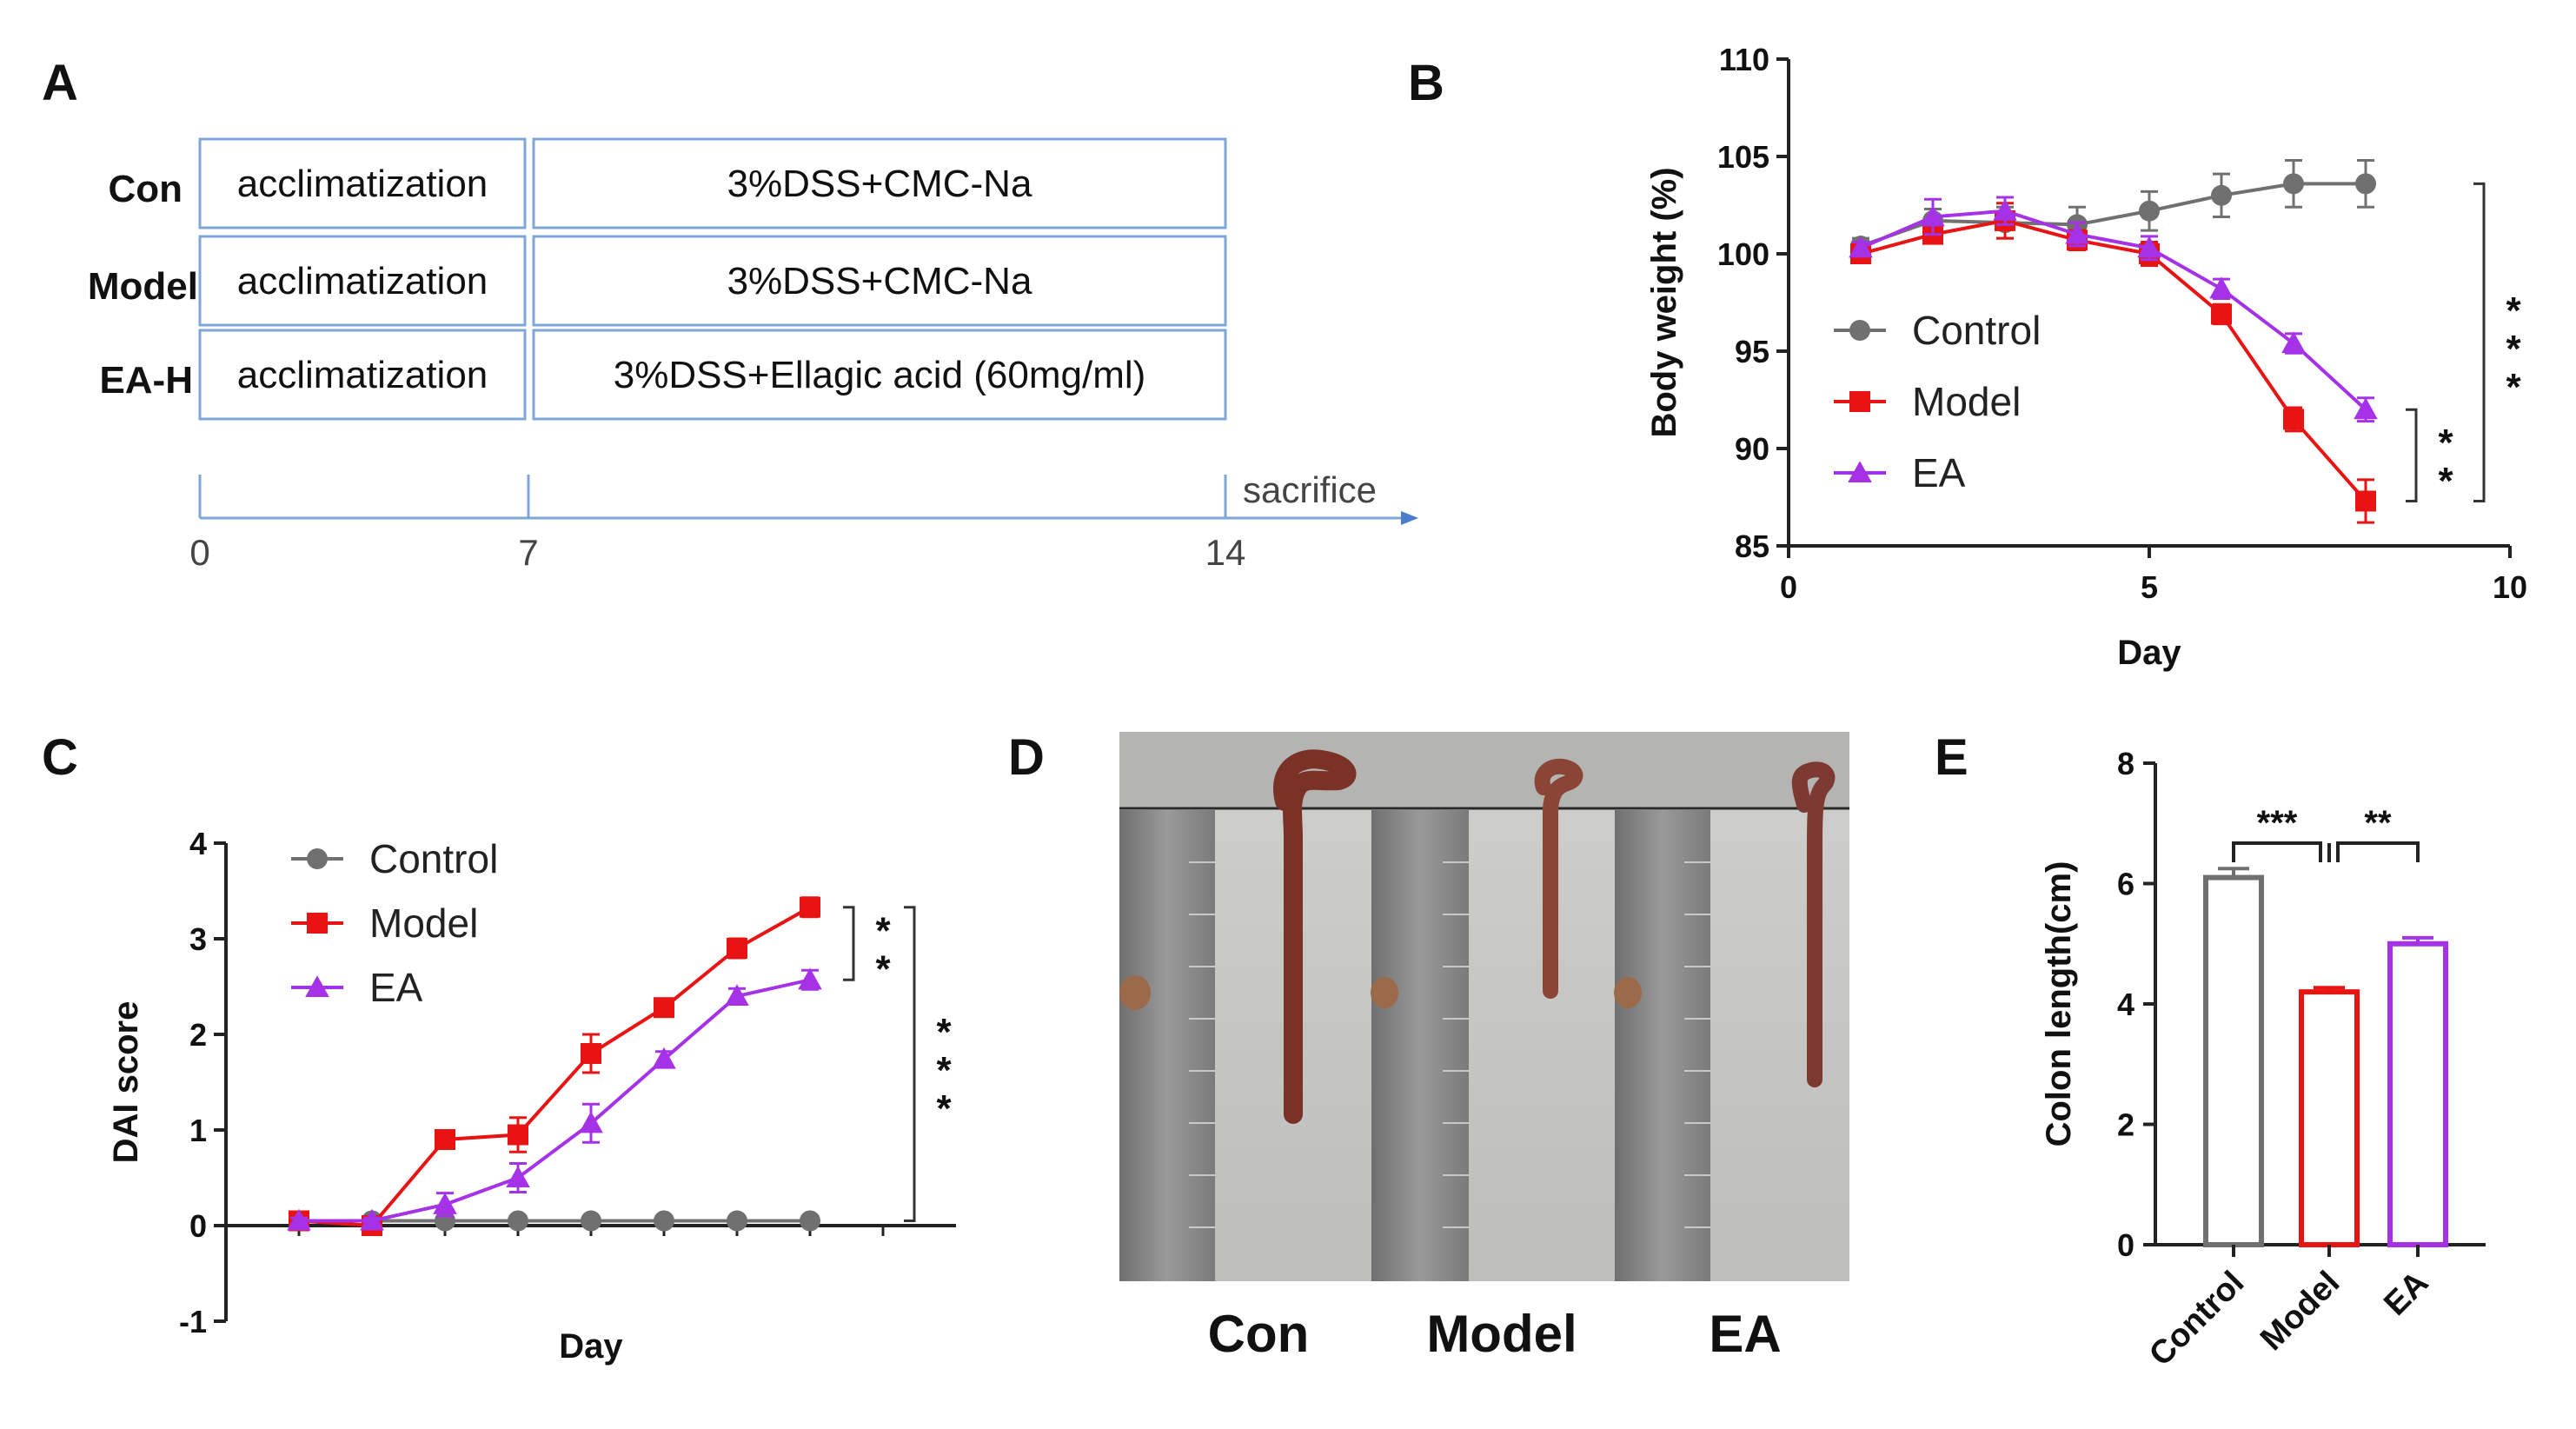 The height and width of the screenshot is (1429, 2576). I want to click on ruler-con, so click(1167, 1045).